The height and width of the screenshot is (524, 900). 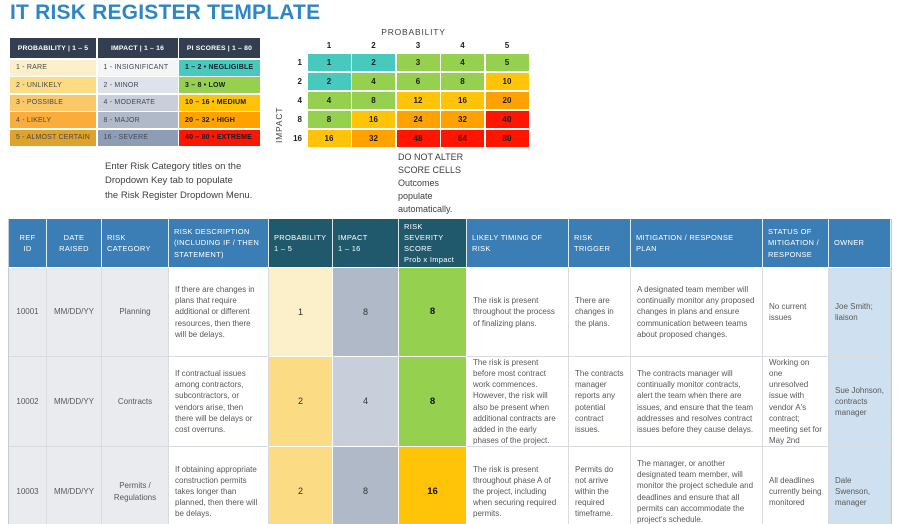 What do you see at coordinates (279, 125) in the screenshot?
I see `matrix-impact-label: IMPACT` at bounding box center [279, 125].